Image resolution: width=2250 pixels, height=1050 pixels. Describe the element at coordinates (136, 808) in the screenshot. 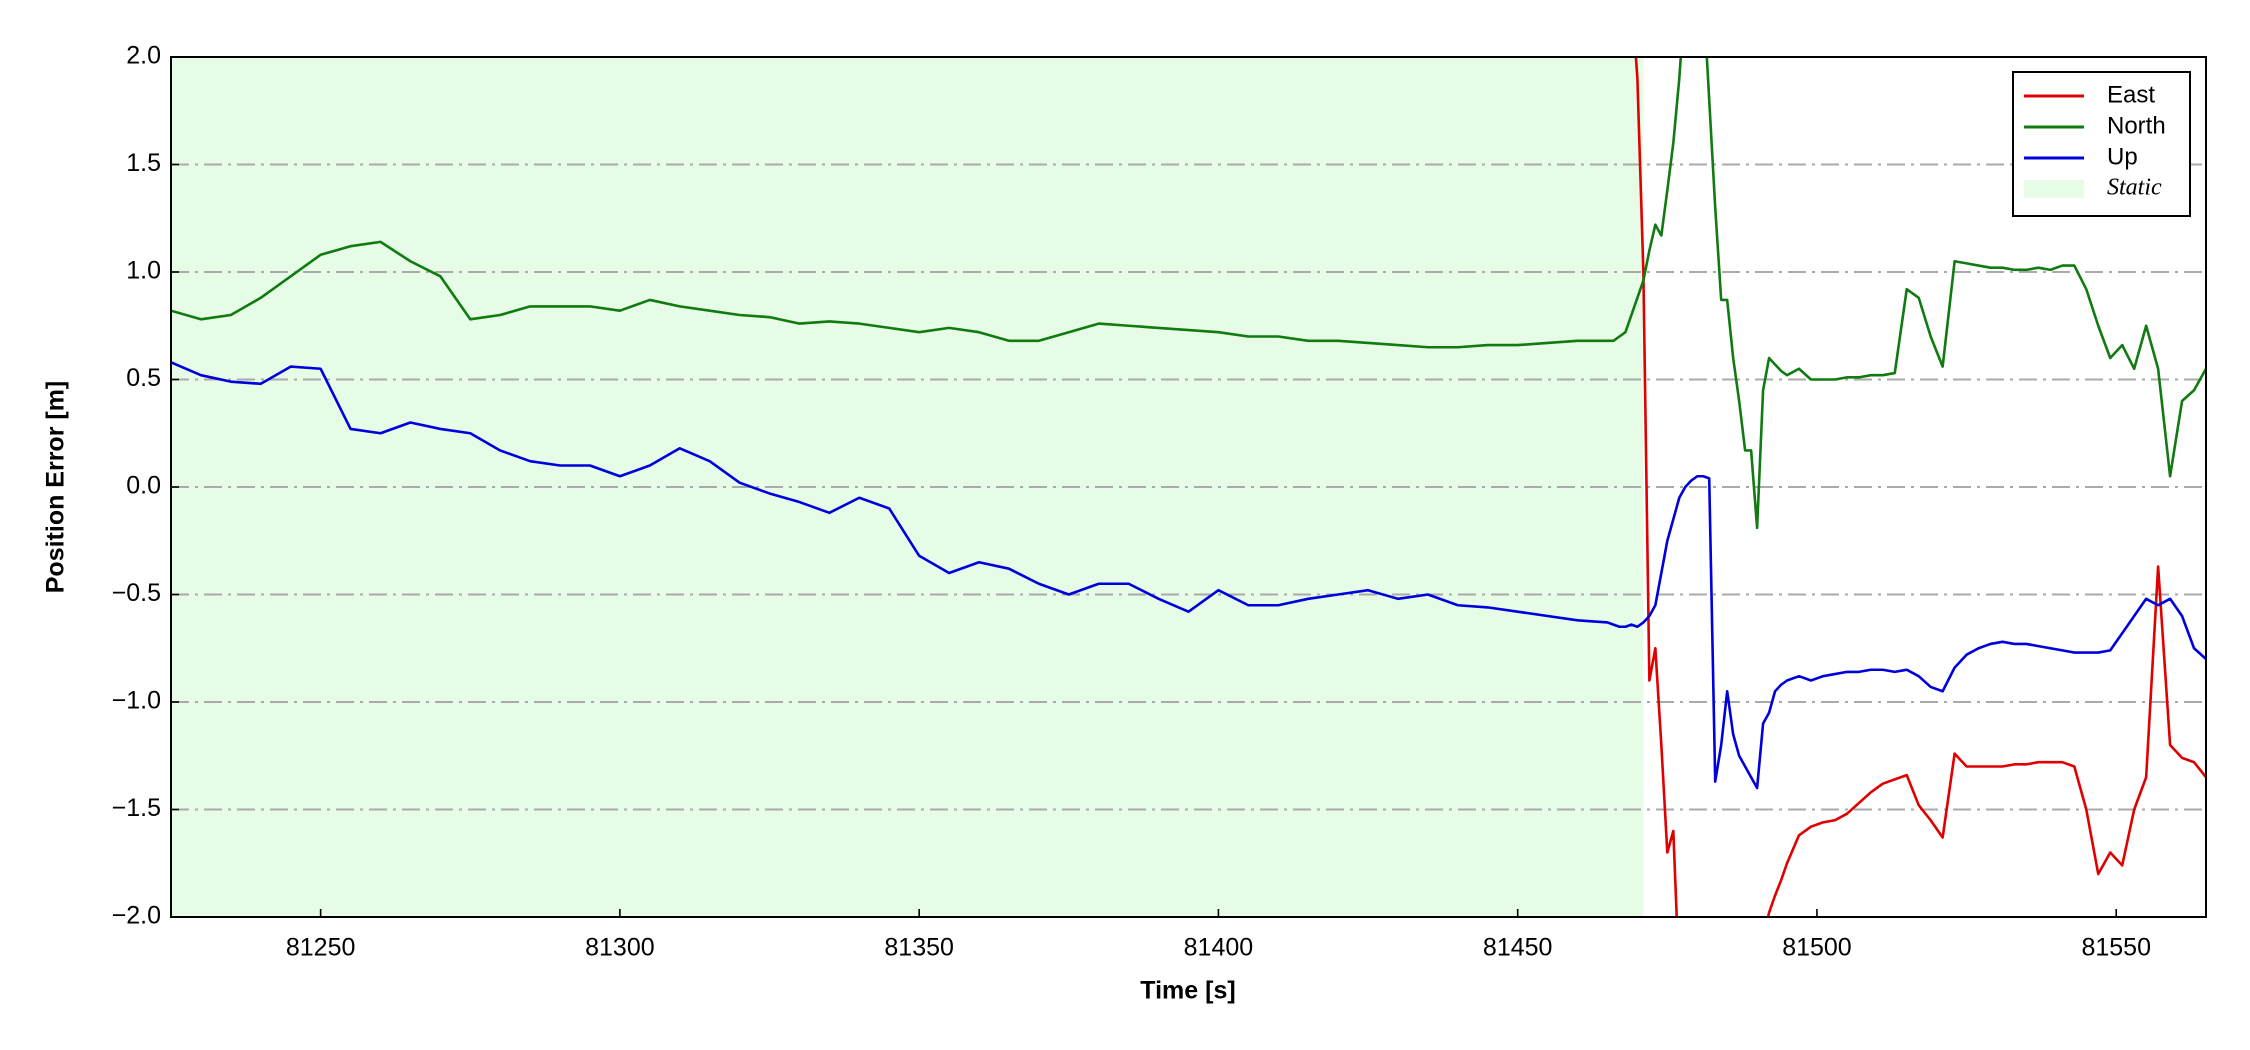

I see `y-tick-label: −1.5` at that location.